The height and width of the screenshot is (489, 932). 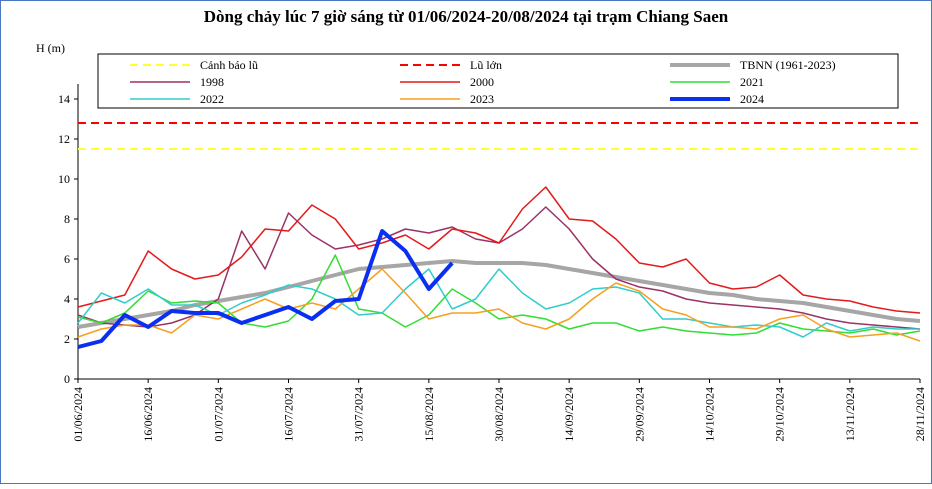 What do you see at coordinates (64, 99) in the screenshot?
I see `y-tick-label: 14` at bounding box center [64, 99].